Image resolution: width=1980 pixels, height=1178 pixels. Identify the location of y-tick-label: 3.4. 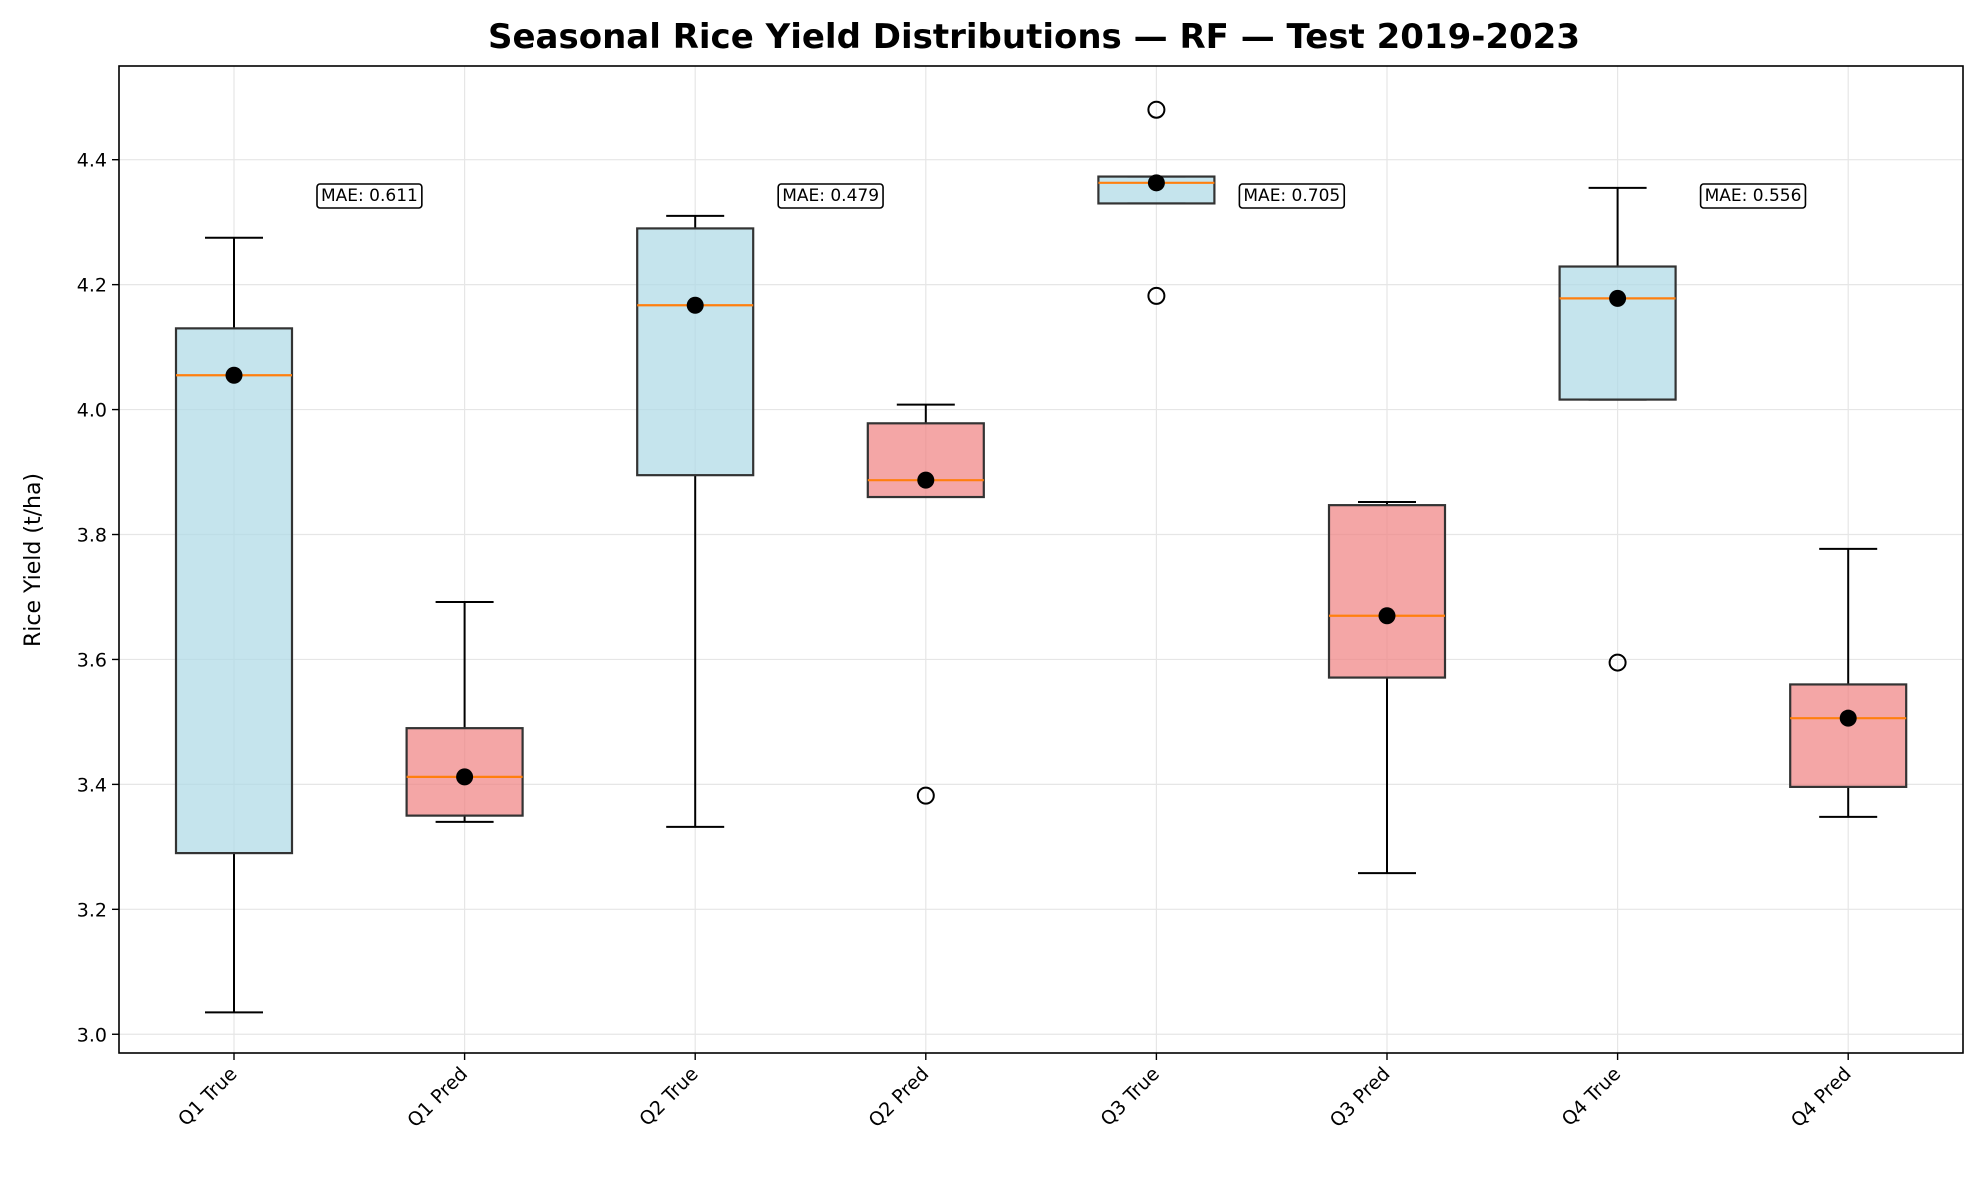
(92, 785).